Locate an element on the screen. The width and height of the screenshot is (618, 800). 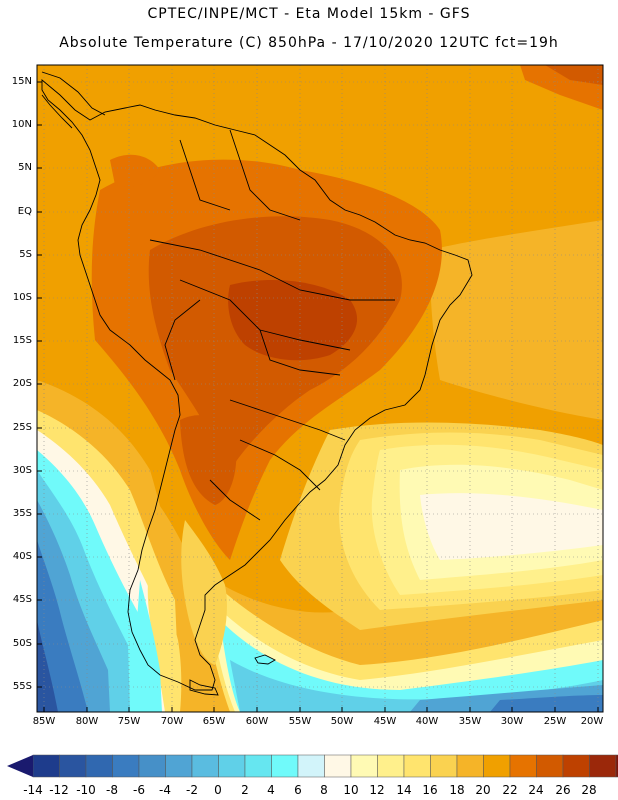
colorbar-tick-label: -14 is located at coordinates (33, 790).